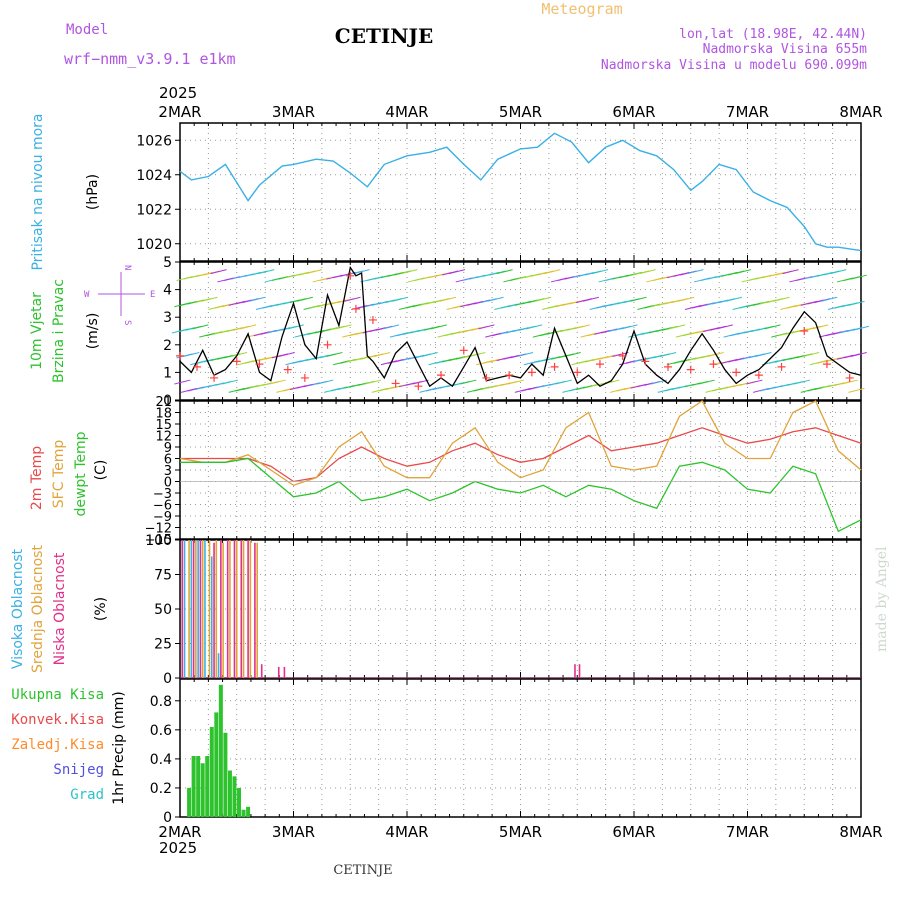 The image size is (900, 900). What do you see at coordinates (860, 832) in the screenshot?
I see `time-label-bottom: 8MAR` at bounding box center [860, 832].